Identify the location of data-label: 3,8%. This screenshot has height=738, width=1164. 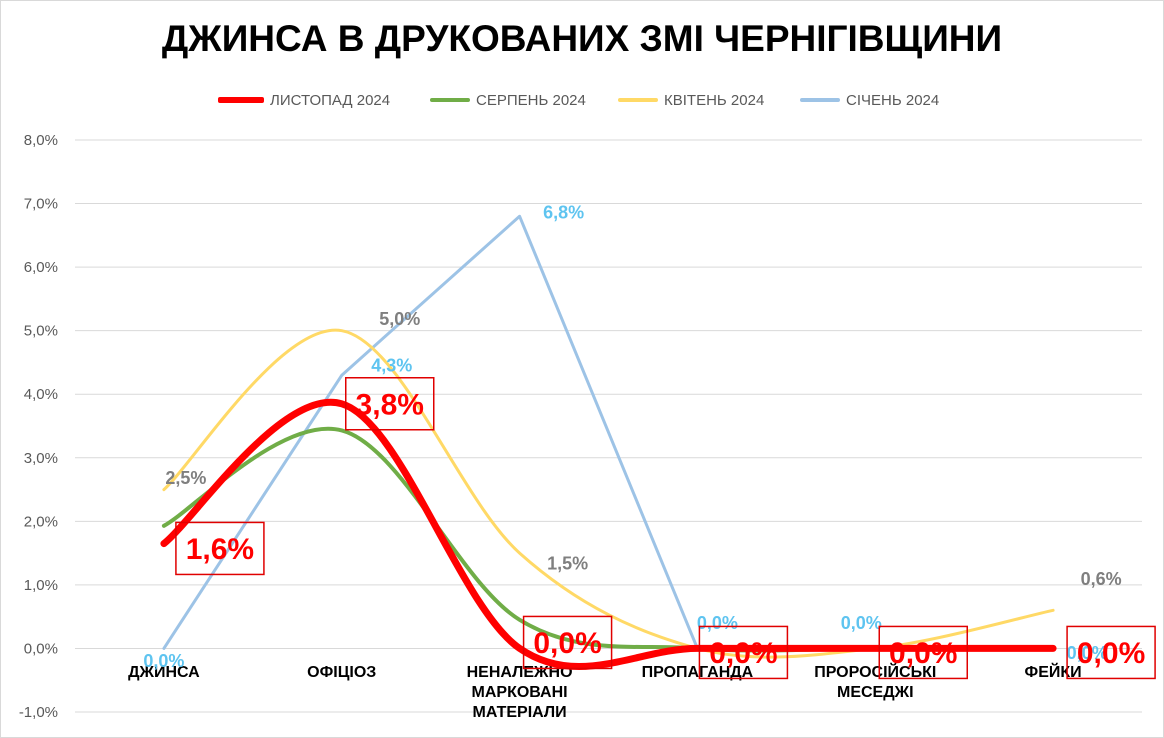
(390, 405).